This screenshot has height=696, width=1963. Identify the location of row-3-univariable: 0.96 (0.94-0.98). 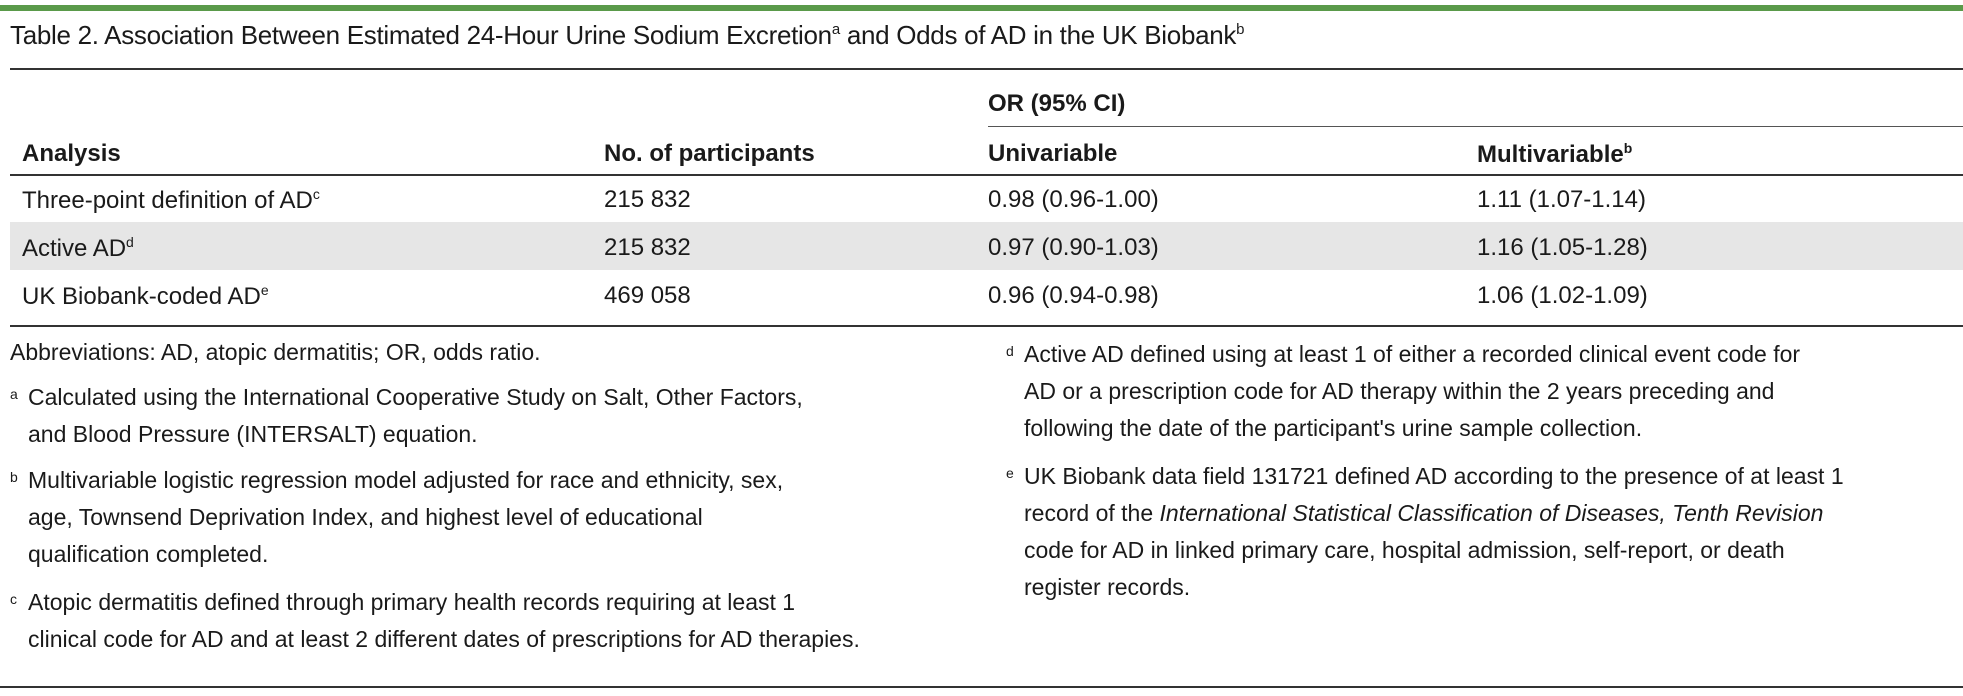
(1073, 295).